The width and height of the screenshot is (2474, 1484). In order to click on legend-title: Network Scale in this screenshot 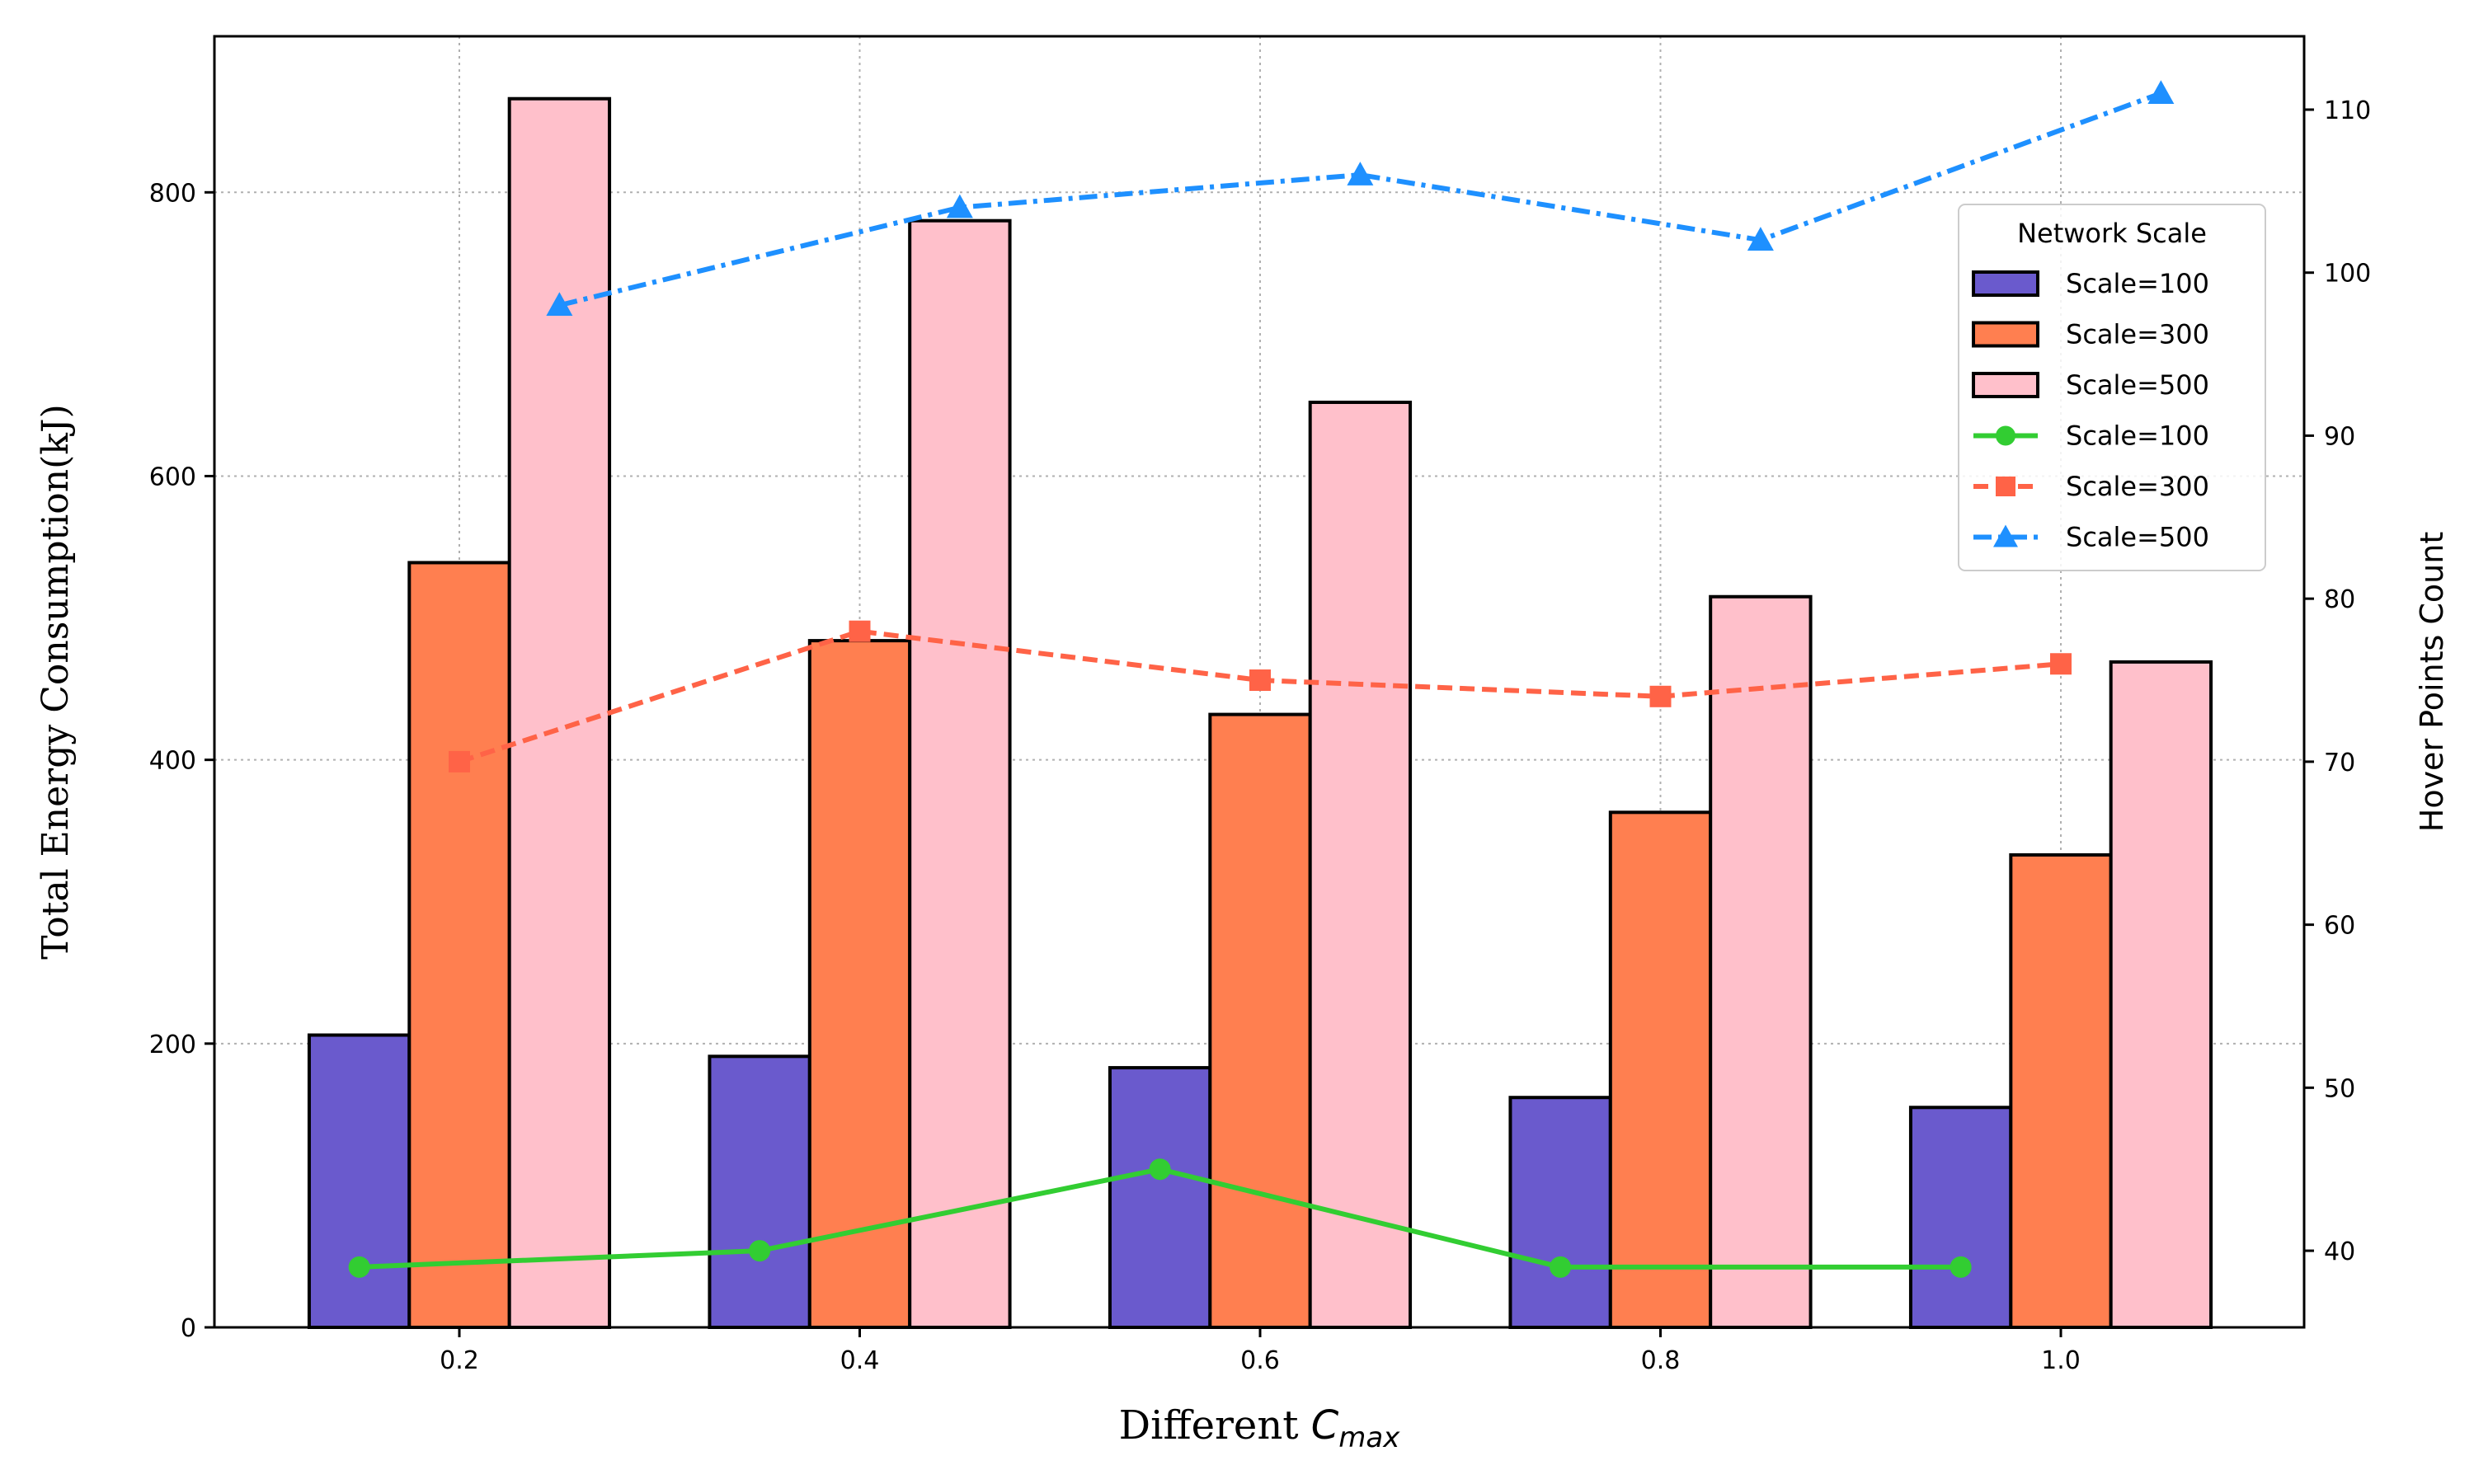, I will do `click(2112, 233)`.